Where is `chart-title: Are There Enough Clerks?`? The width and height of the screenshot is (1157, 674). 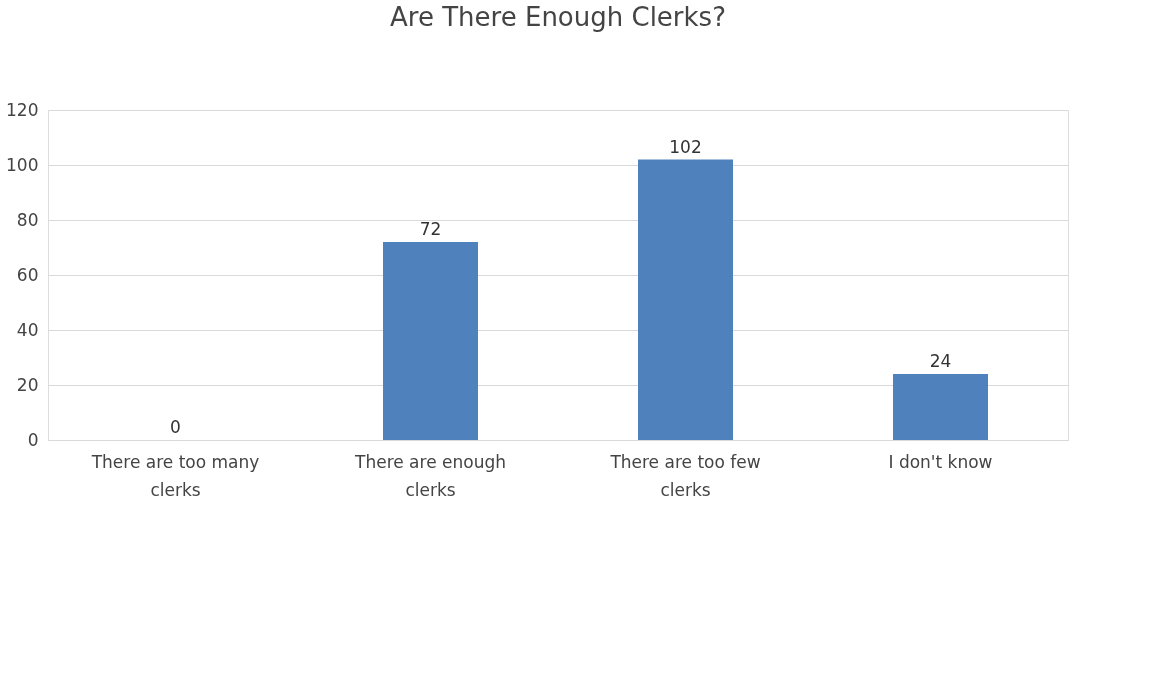
chart-title: Are There Enough Clerks? is located at coordinates (558, 17).